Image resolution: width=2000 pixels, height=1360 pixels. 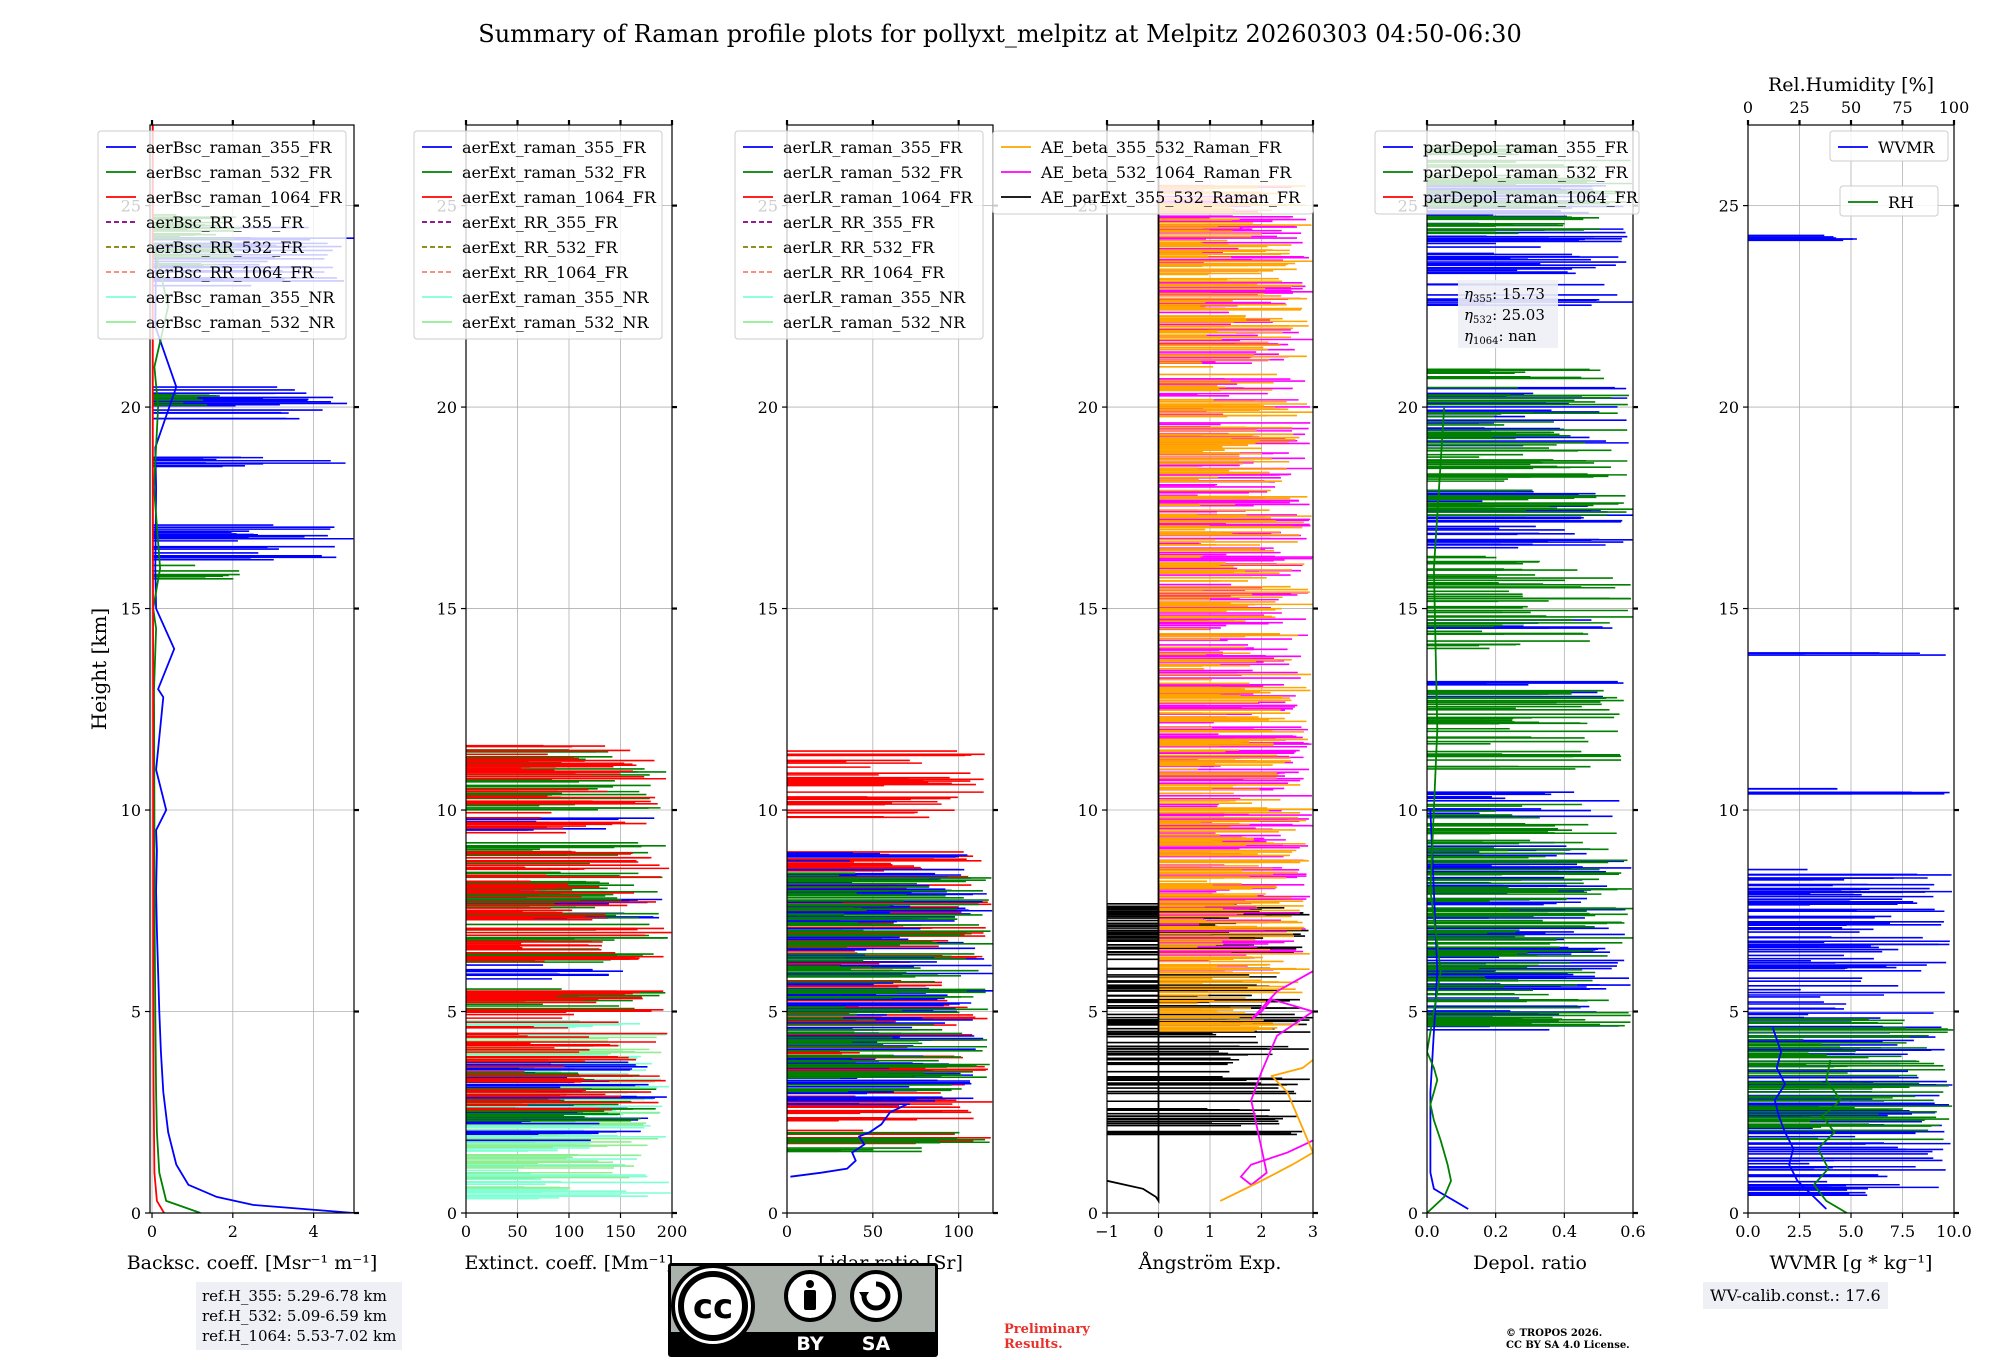 What do you see at coordinates (1261, 1231) in the screenshot?
I see `x-tick-label: 2` at bounding box center [1261, 1231].